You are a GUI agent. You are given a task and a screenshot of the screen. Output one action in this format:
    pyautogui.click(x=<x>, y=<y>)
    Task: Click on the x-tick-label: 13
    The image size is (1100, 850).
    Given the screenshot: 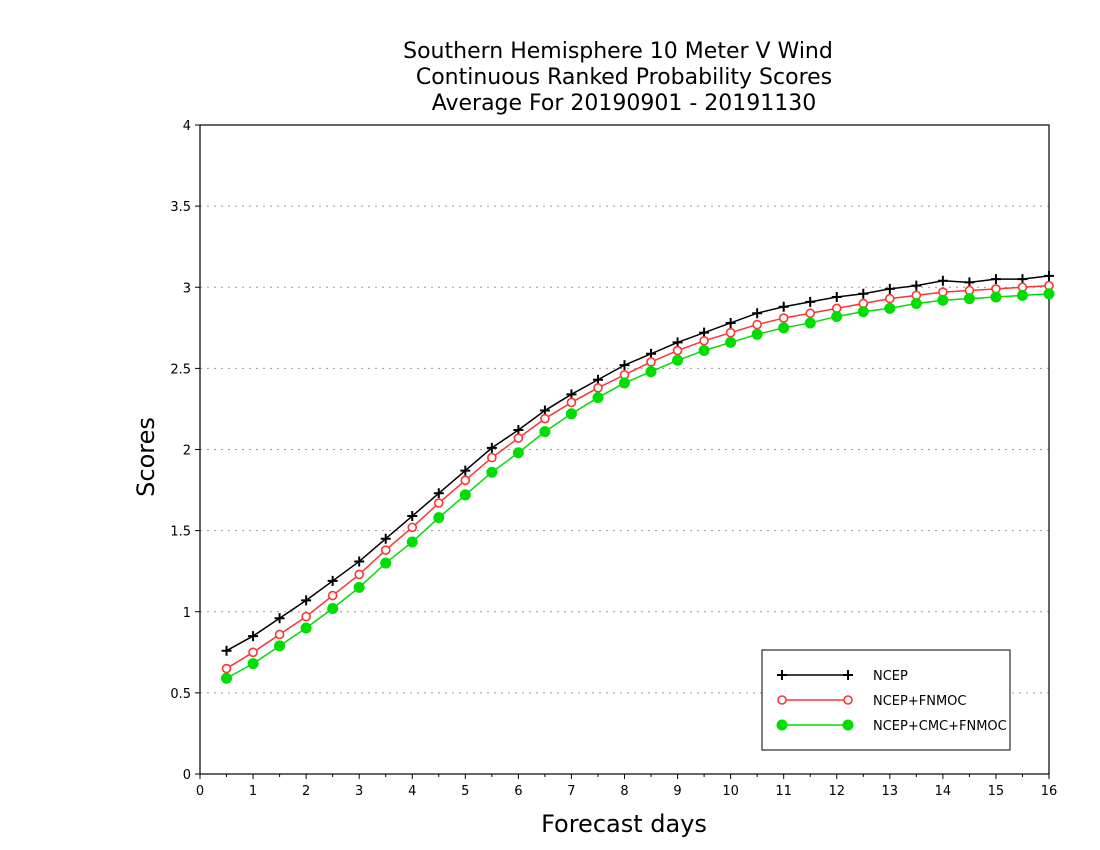 What is the action you would take?
    pyautogui.click(x=890, y=791)
    